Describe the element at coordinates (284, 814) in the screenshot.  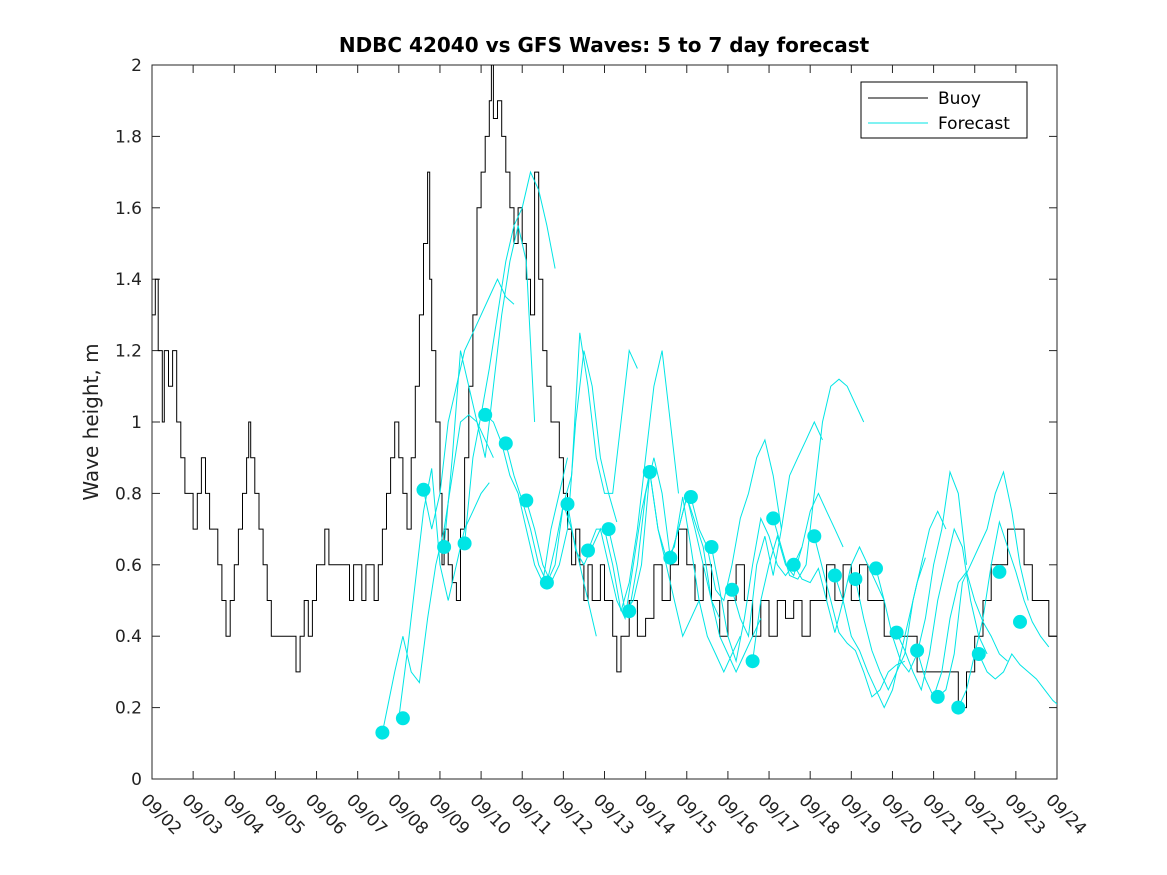
I see `x-tick-label: 09/05` at that location.